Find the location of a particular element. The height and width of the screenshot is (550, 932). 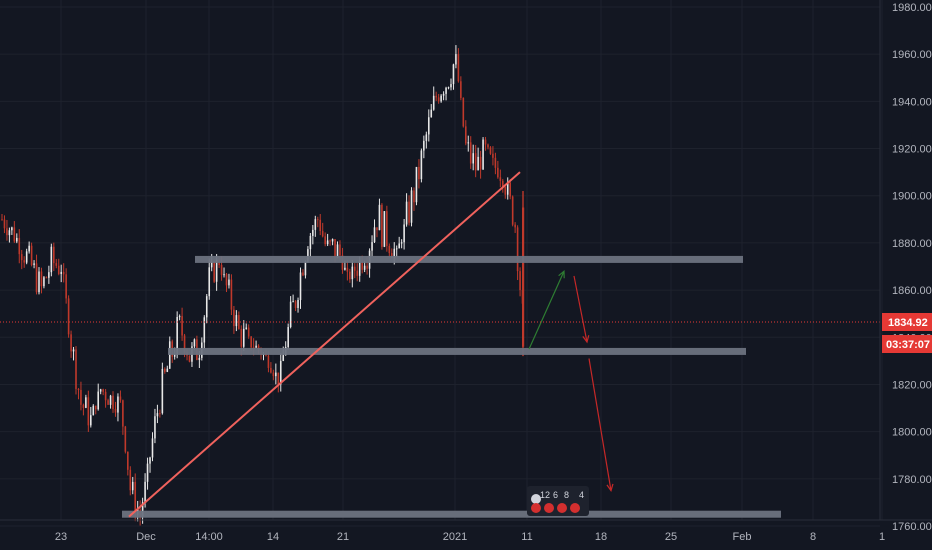

countdown-value: 03:37:07 is located at coordinates (908, 345).